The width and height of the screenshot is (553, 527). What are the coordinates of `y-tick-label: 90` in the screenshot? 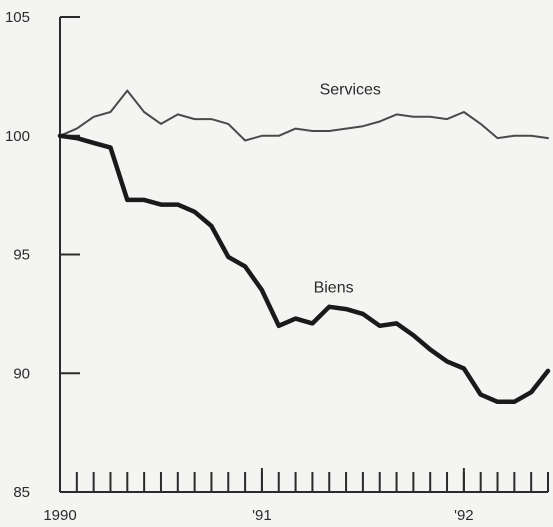 It's located at (21, 373).